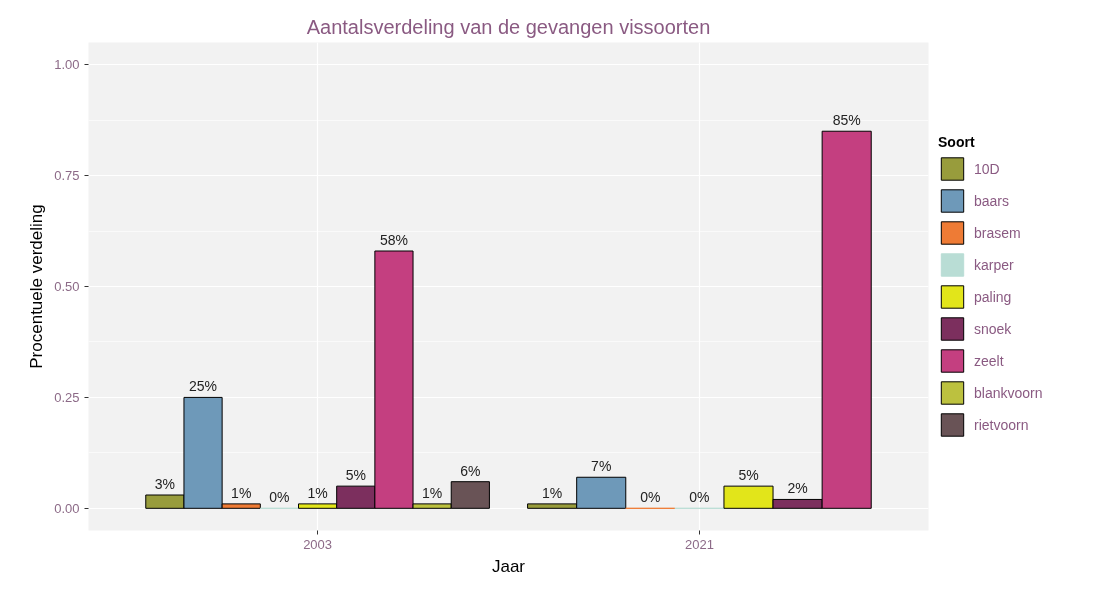 The width and height of the screenshot is (1110, 612). Describe the element at coordinates (993, 328) in the screenshot. I see `legend-label: snoek` at that location.